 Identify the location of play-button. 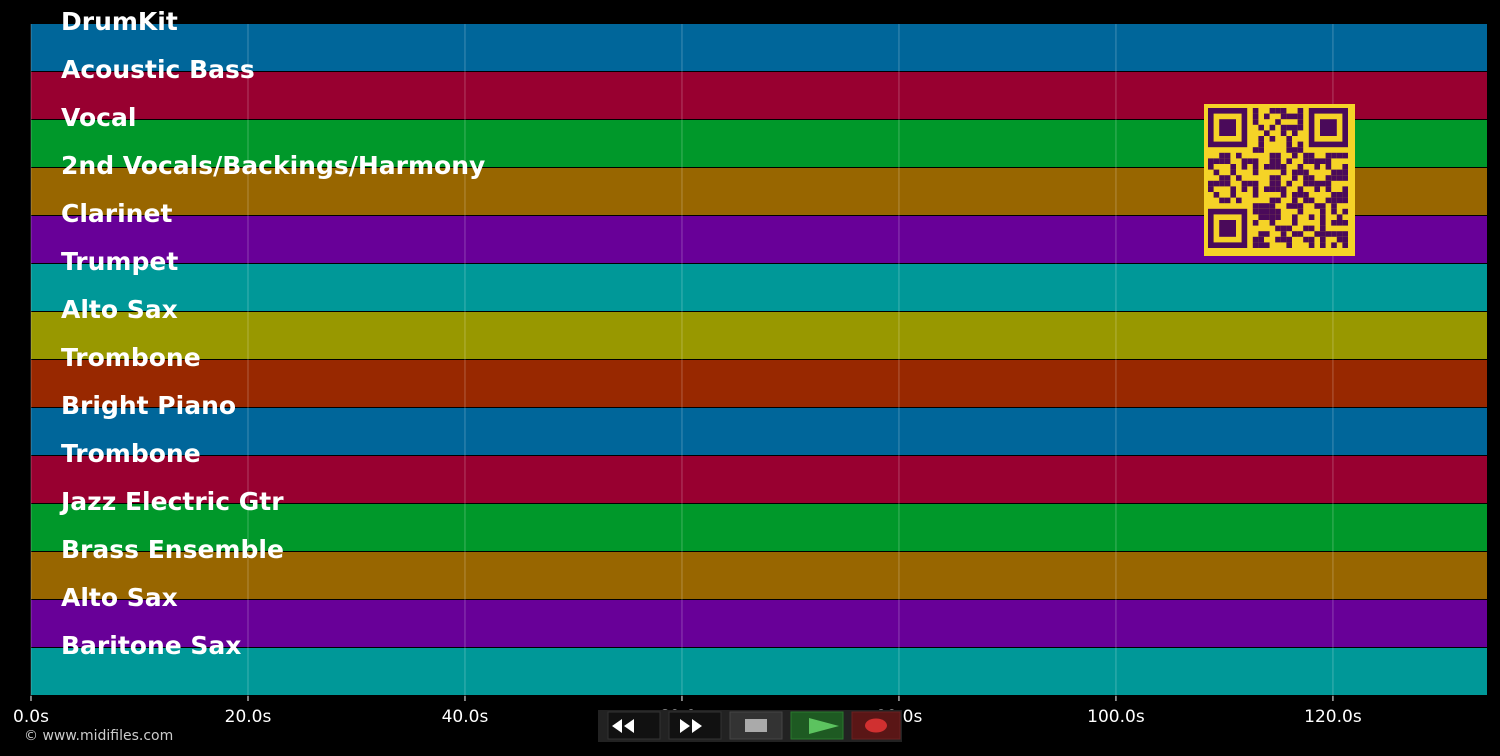
(817, 725).